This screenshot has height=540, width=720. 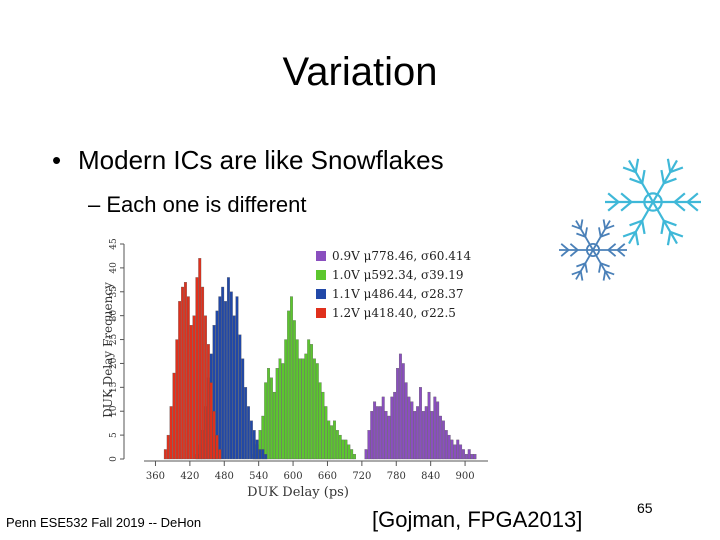 I want to click on bar-1.0V-595, so click(x=291, y=378).